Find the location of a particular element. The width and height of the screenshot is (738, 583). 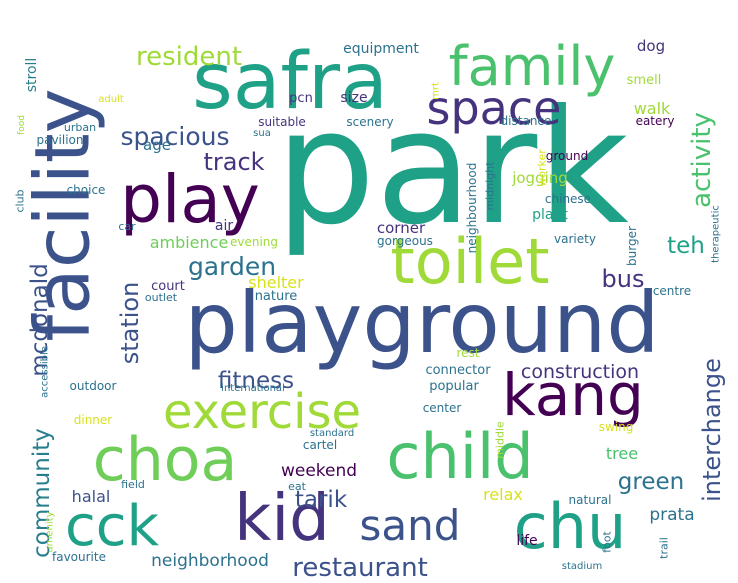

word-outlet: outlet is located at coordinates (161, 297).